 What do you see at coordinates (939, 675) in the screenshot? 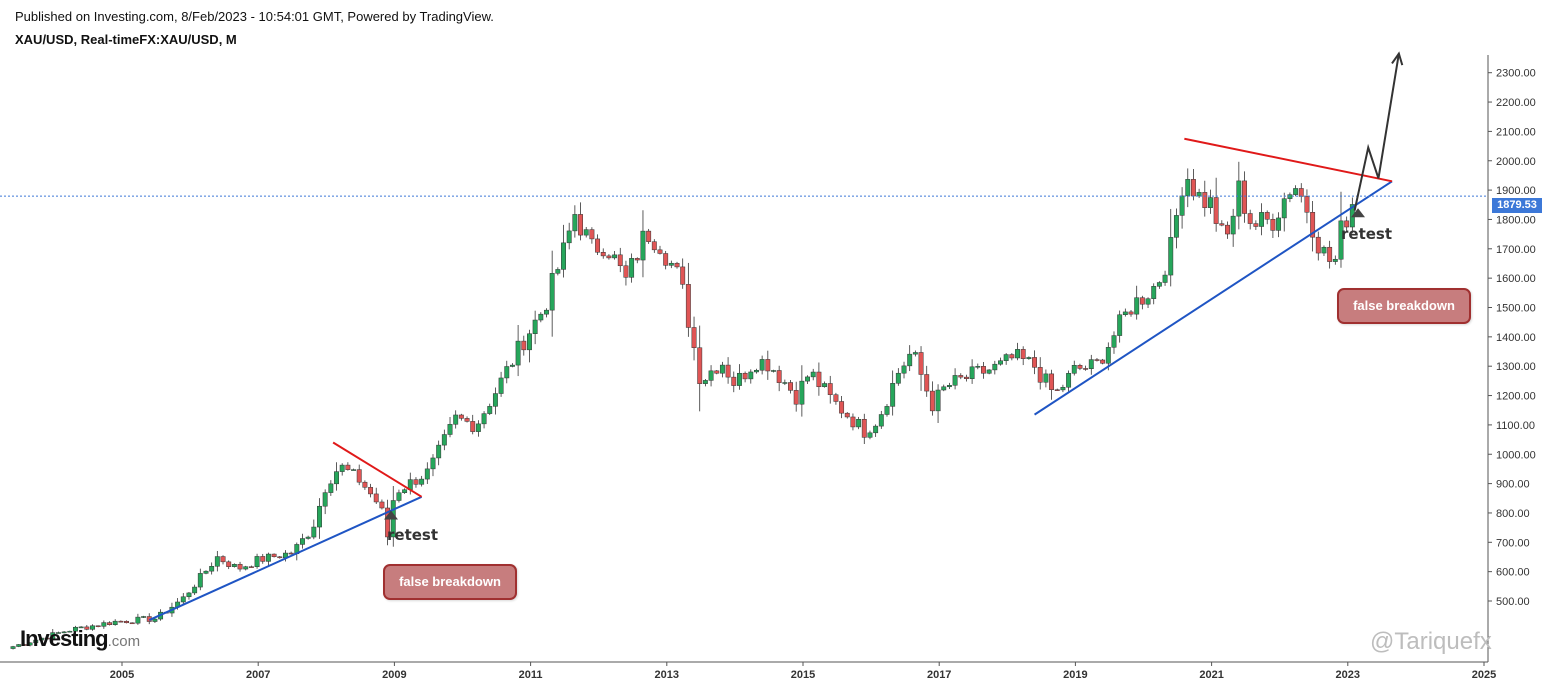
I see `x-tick-label: 2017` at bounding box center [939, 675].